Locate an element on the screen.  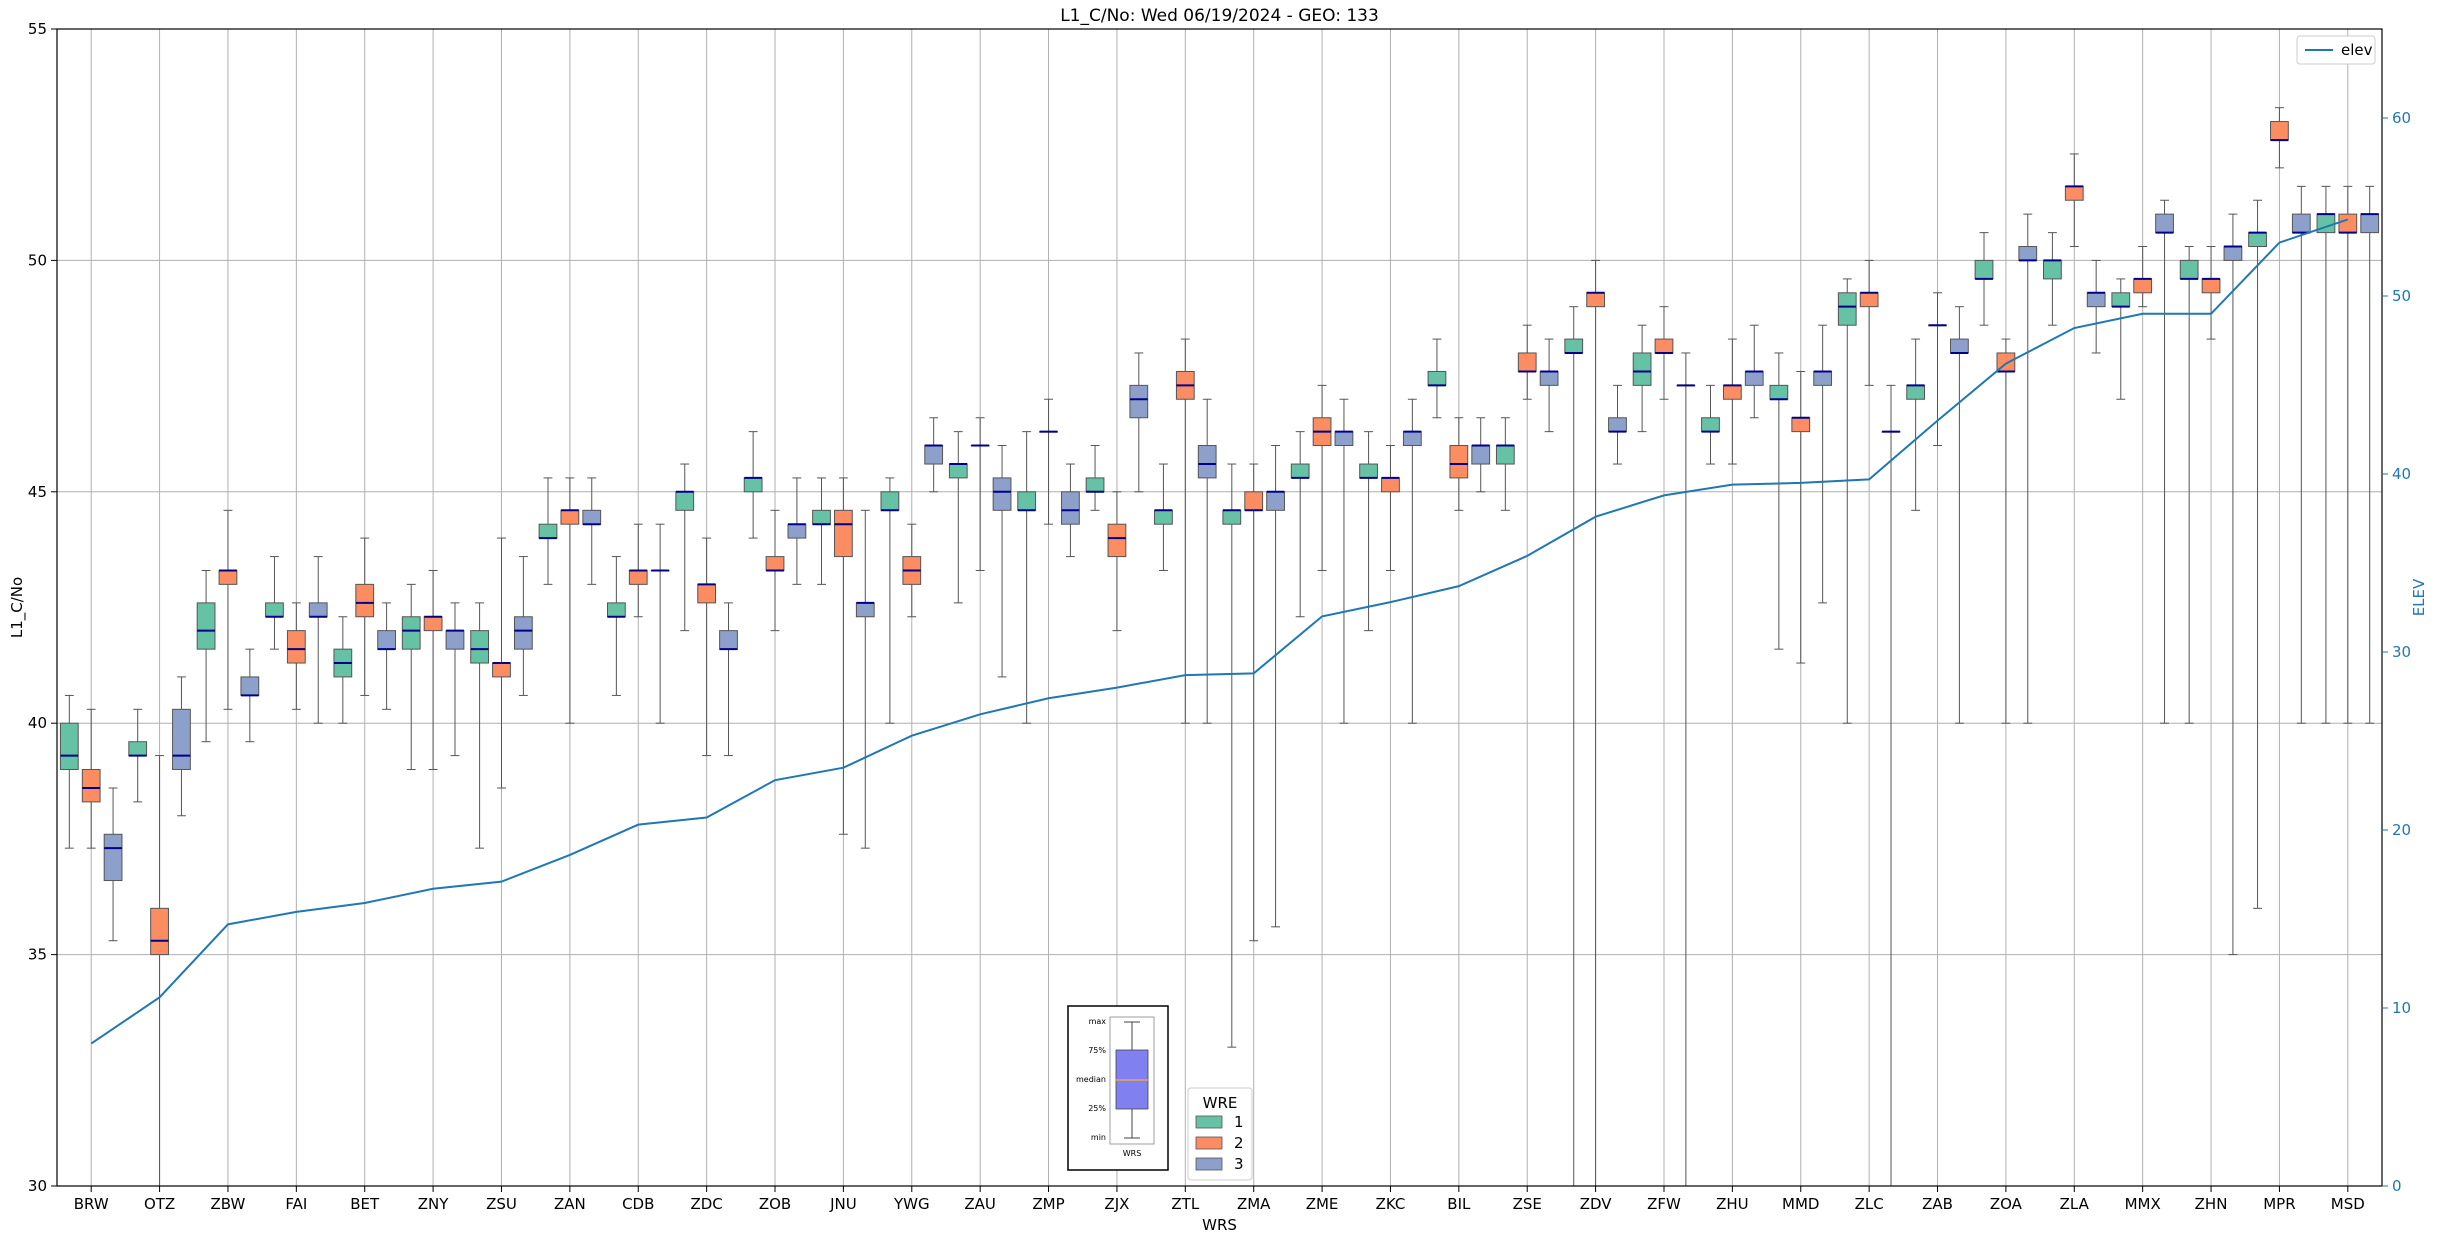
x-axis-label: WRS is located at coordinates (1219, 1225).